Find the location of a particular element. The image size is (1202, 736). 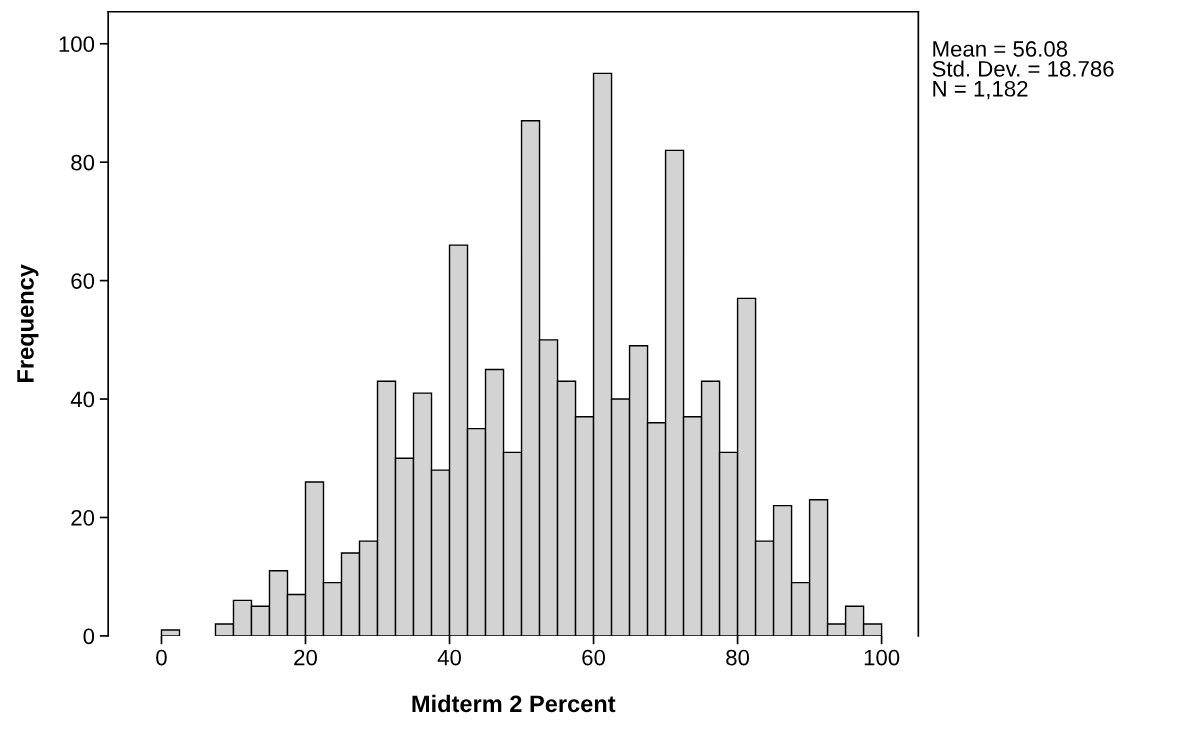

x-tick-label: 20 is located at coordinates (305, 657).